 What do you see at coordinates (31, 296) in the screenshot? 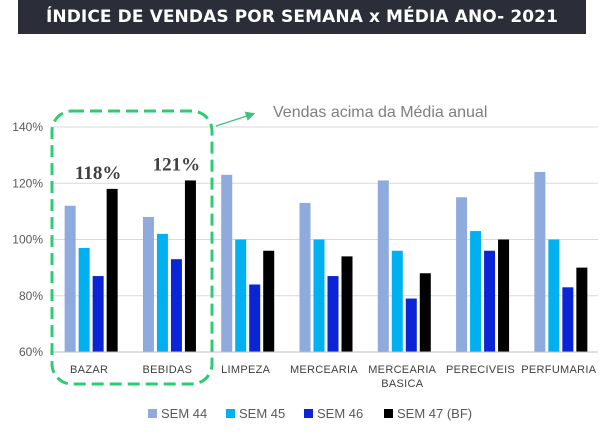
I see `y-tick-label: 80%` at bounding box center [31, 296].